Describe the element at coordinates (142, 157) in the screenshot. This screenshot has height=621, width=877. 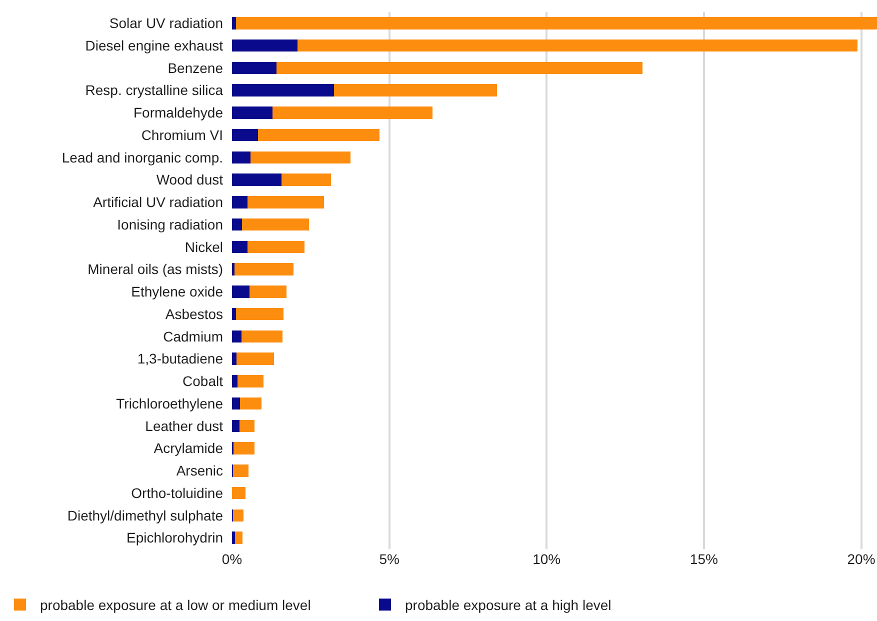
I see `y-tick-label: Lead and inorganic comp.` at that location.